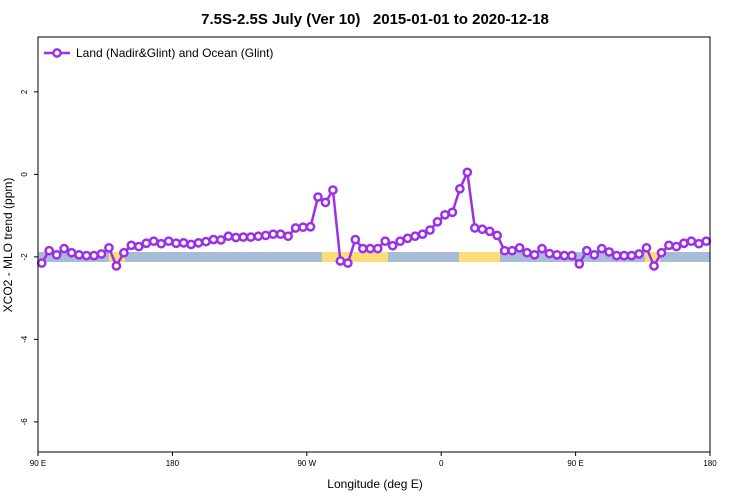  Describe the element at coordinates (24, 257) in the screenshot. I see `y-tick-label: -2` at that location.